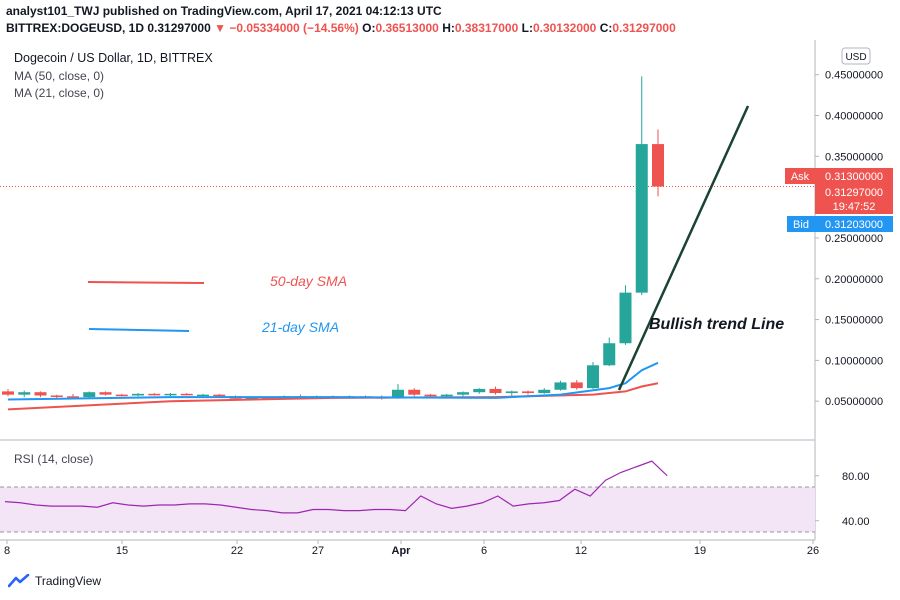 The width and height of the screenshot is (900, 600). Describe the element at coordinates (300, 327) in the screenshot. I see `sma21-annotation: 21-day SMA` at that location.